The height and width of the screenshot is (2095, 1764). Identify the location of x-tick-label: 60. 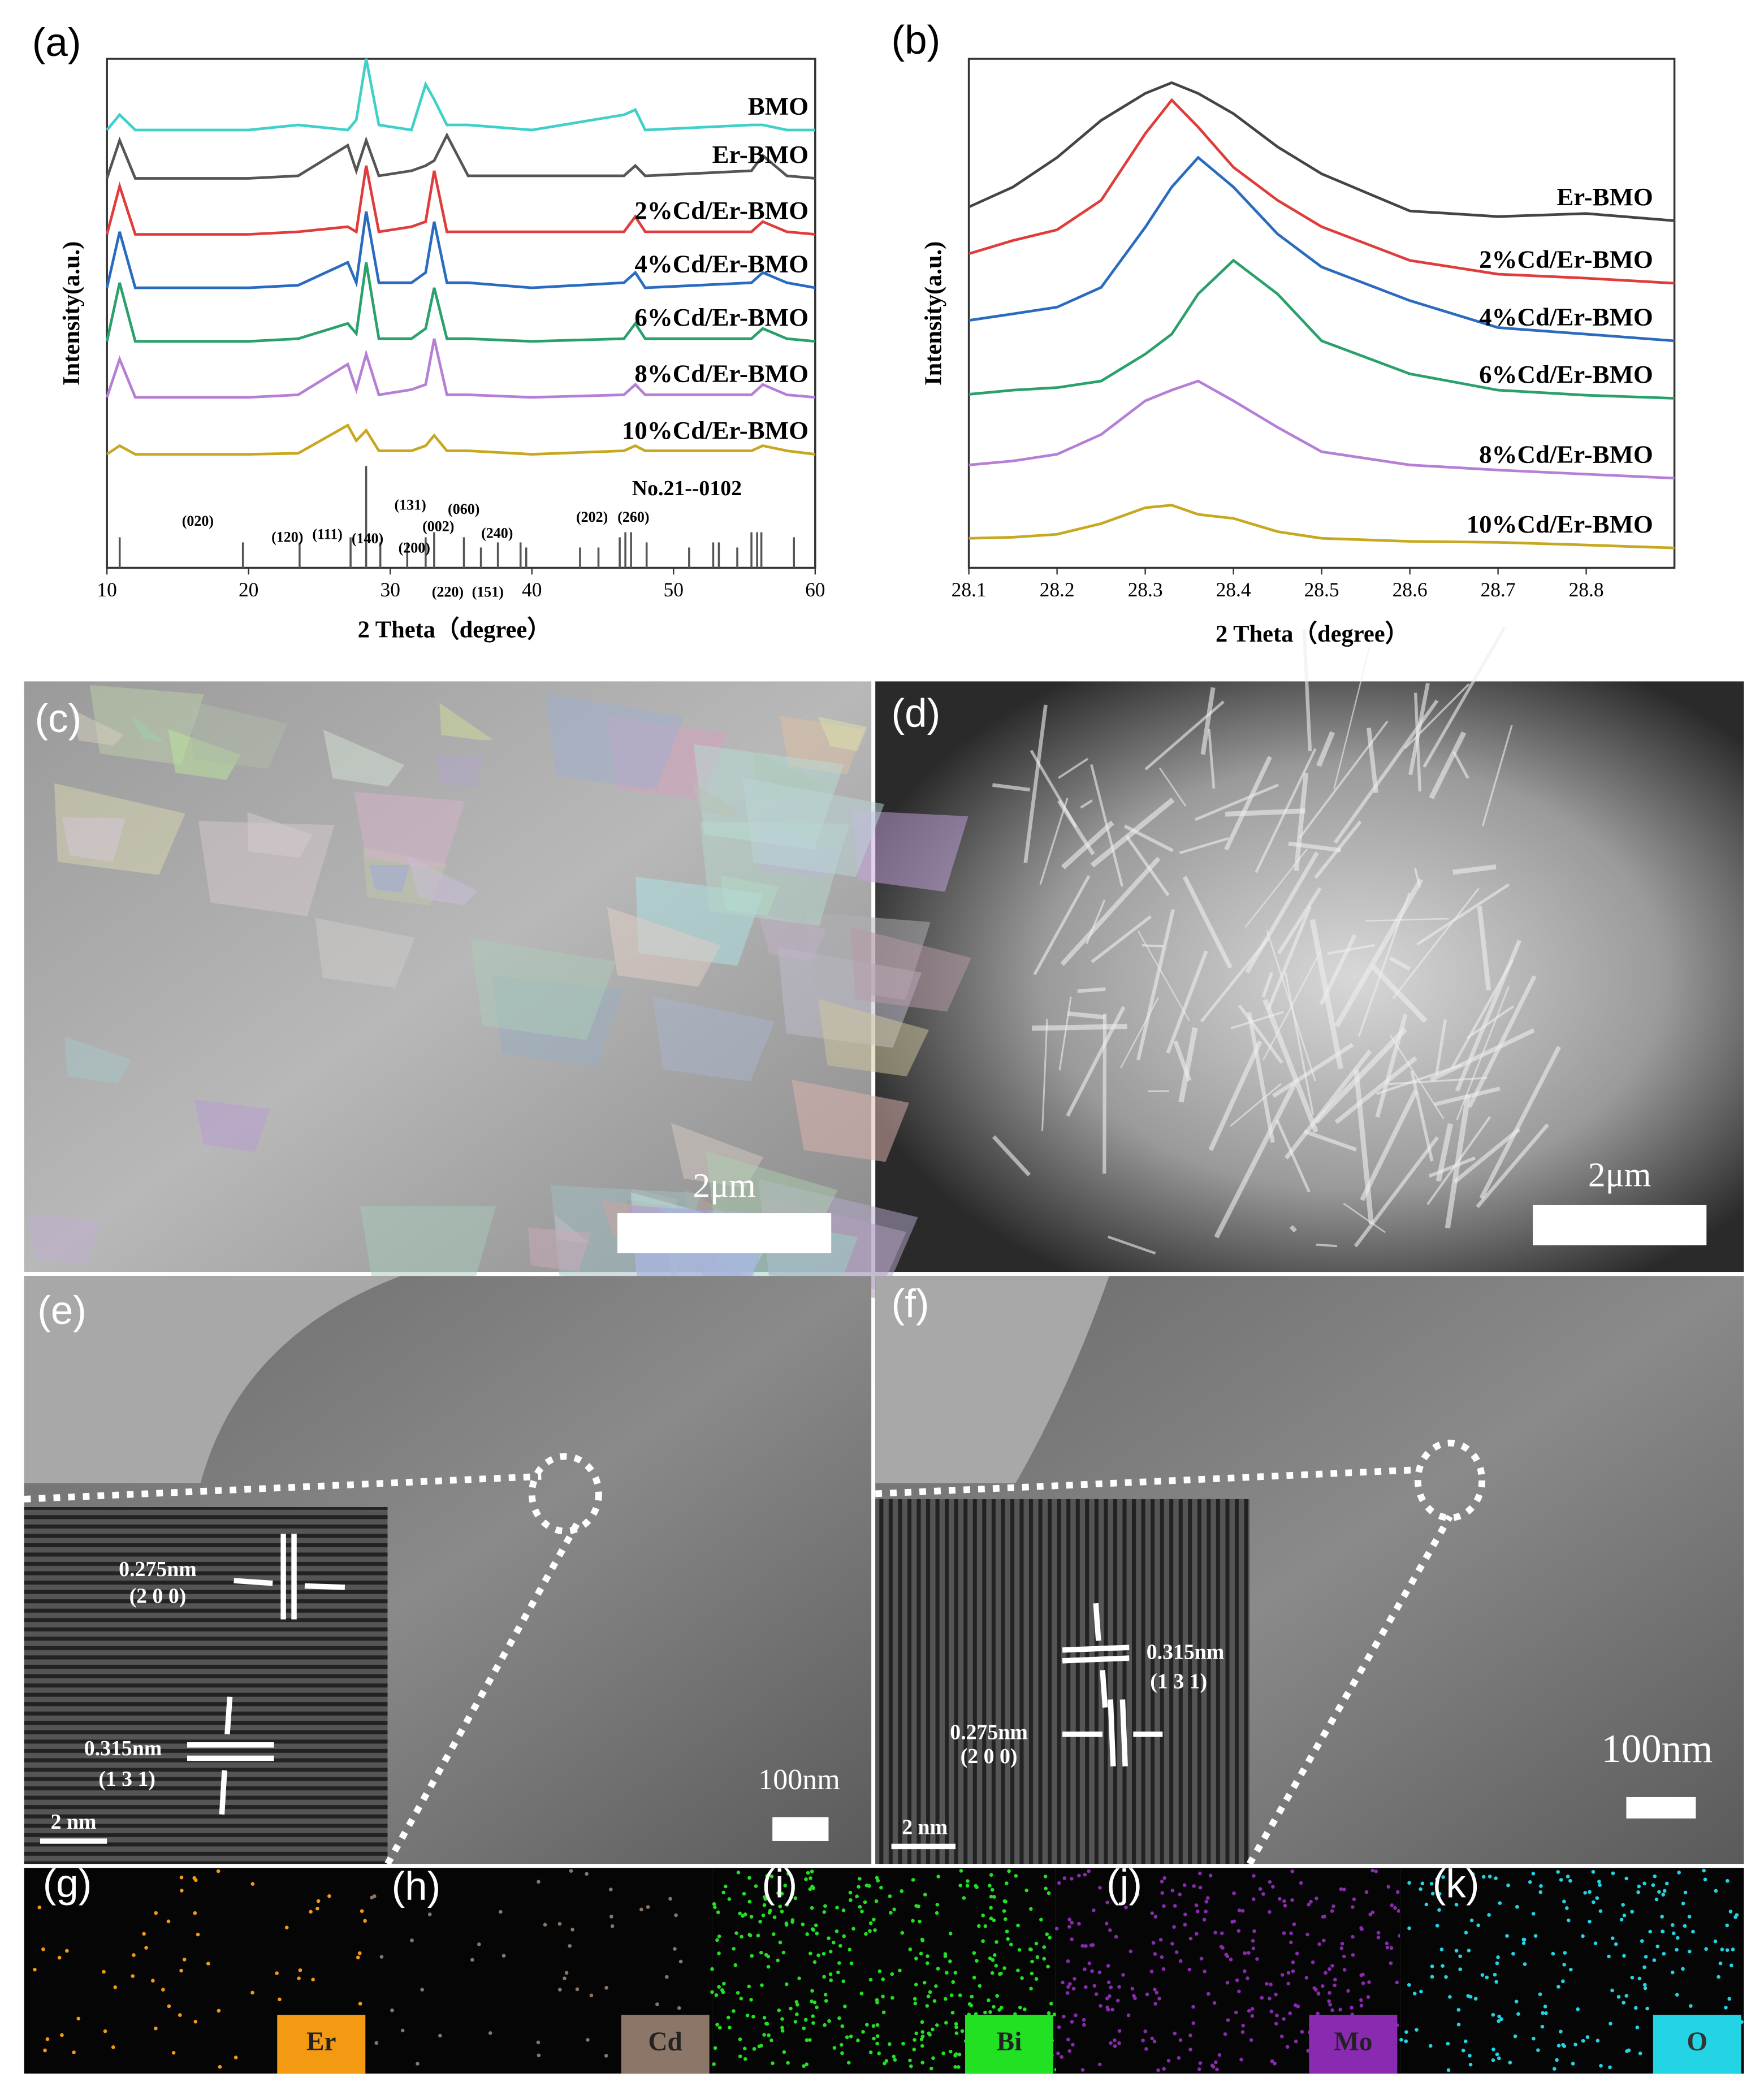
(815, 590).